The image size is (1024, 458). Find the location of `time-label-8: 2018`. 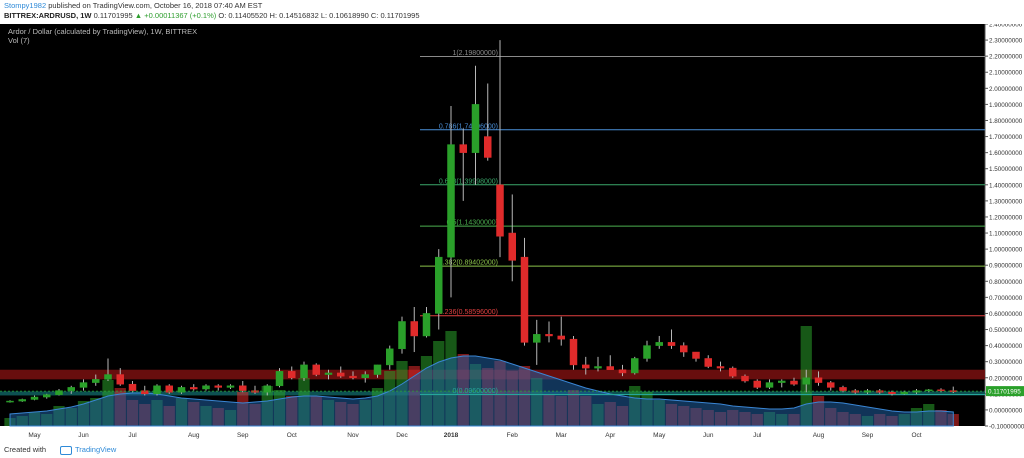

time-label-8: 2018 is located at coordinates (451, 435).